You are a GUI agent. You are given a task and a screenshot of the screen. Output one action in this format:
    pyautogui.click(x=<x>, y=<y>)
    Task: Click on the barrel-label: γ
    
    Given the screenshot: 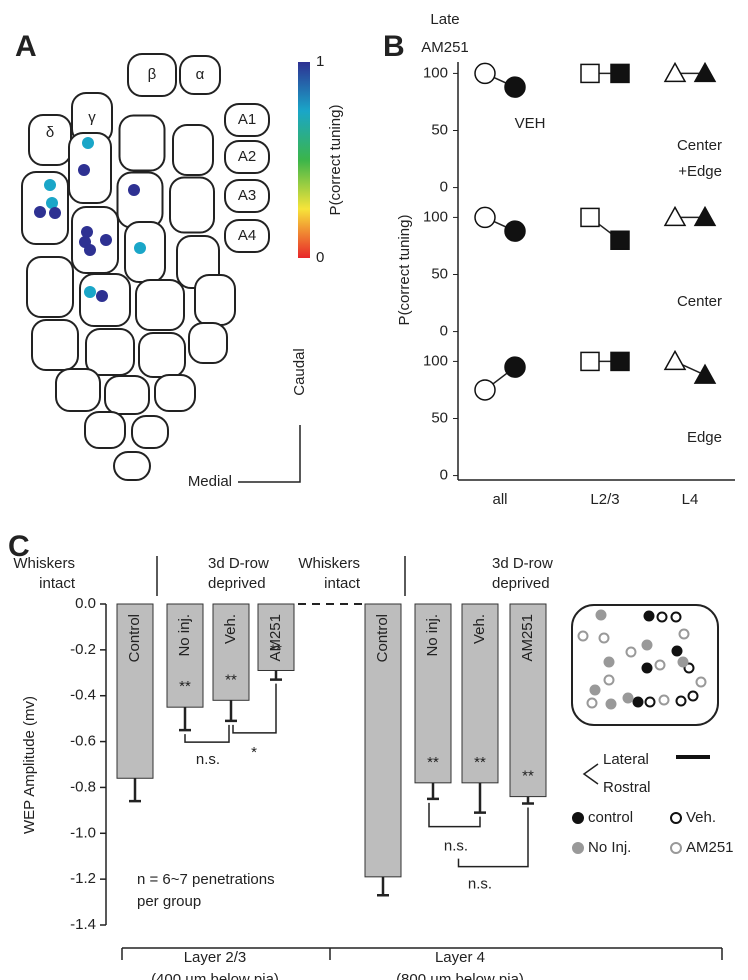 What is the action you would take?
    pyautogui.click(x=92, y=117)
    